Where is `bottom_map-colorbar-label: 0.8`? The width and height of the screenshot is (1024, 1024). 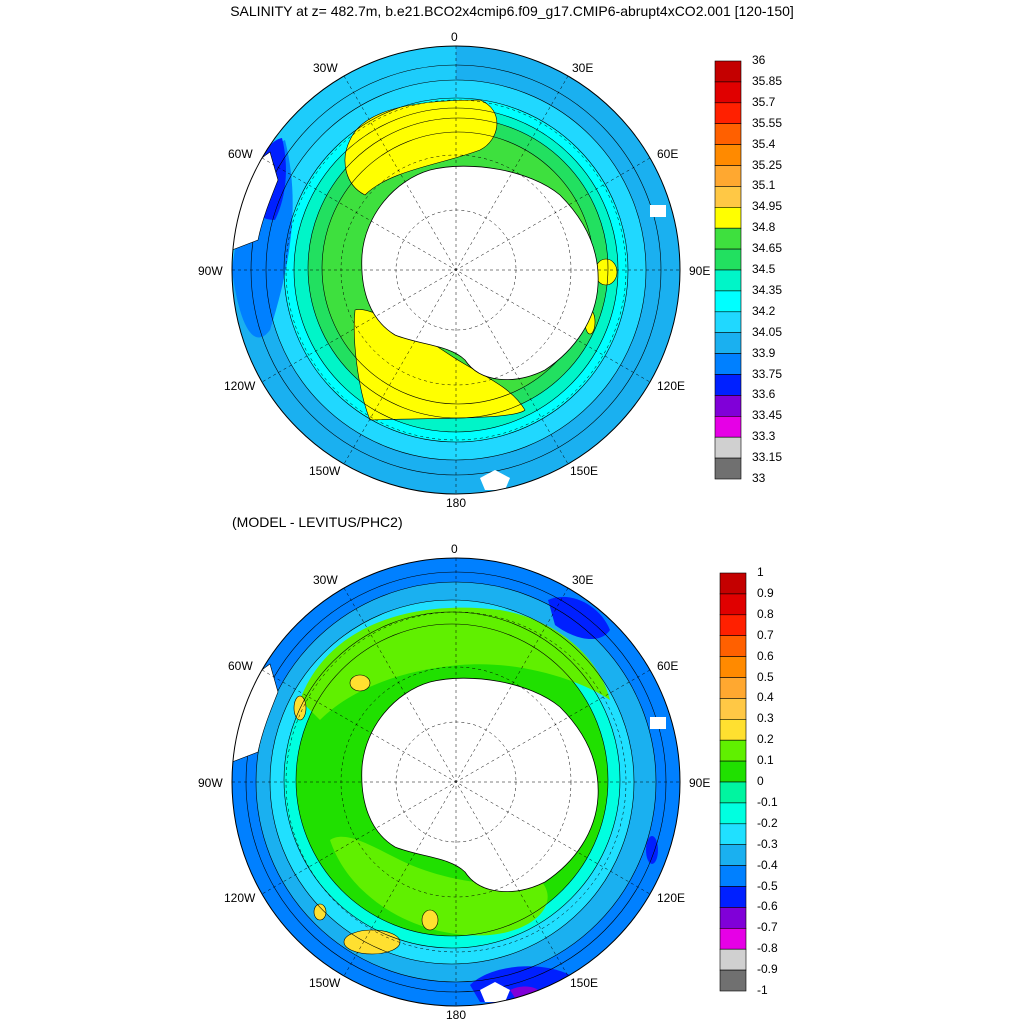 bottom_map-colorbar-label: 0.8 is located at coordinates (765, 613).